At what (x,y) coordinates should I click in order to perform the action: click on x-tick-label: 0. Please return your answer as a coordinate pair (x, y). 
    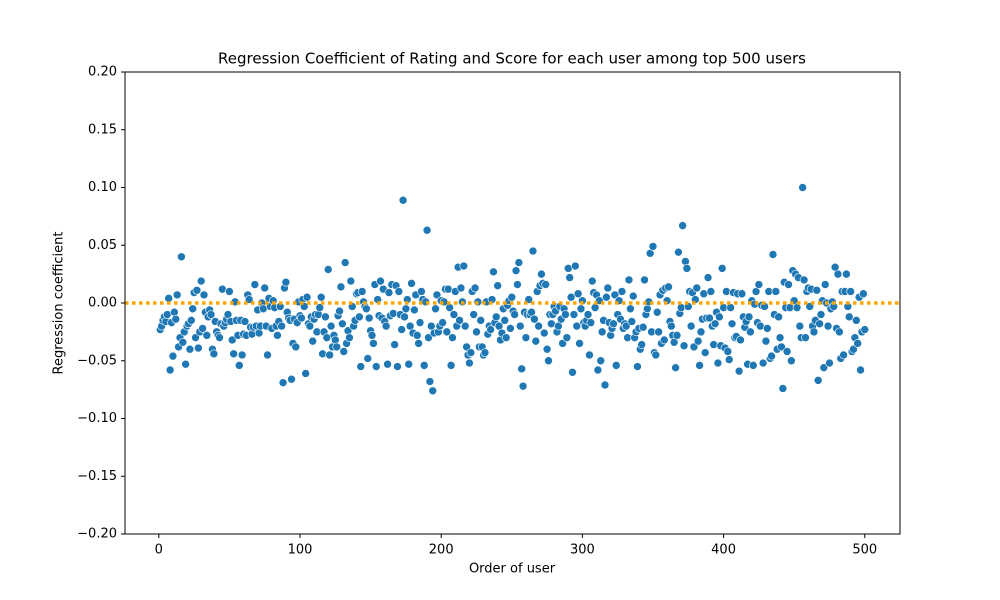
    Looking at the image, I should click on (159, 550).